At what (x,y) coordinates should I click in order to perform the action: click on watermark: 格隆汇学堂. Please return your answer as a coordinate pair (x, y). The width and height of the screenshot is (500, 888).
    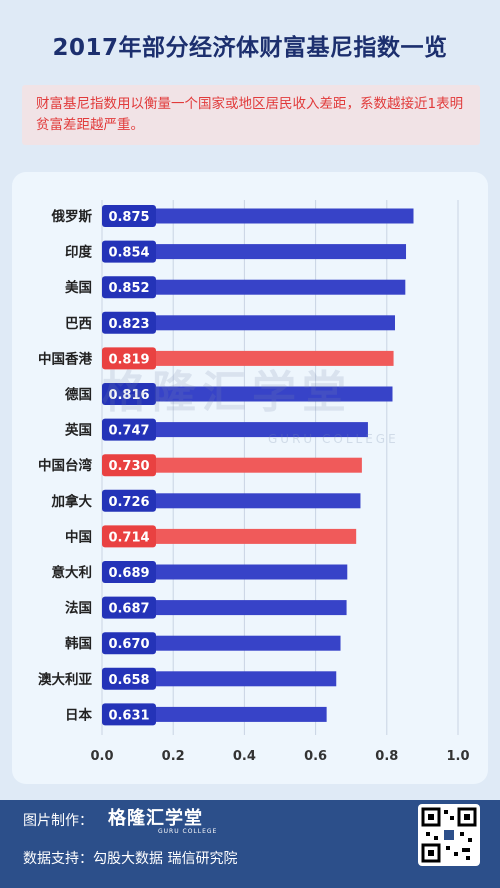
    Looking at the image, I should click on (227, 392).